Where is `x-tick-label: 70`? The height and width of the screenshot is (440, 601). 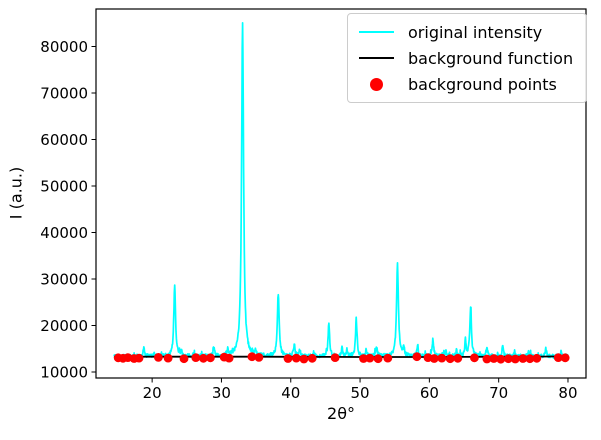
x-tick-label: 70 is located at coordinates (498, 393).